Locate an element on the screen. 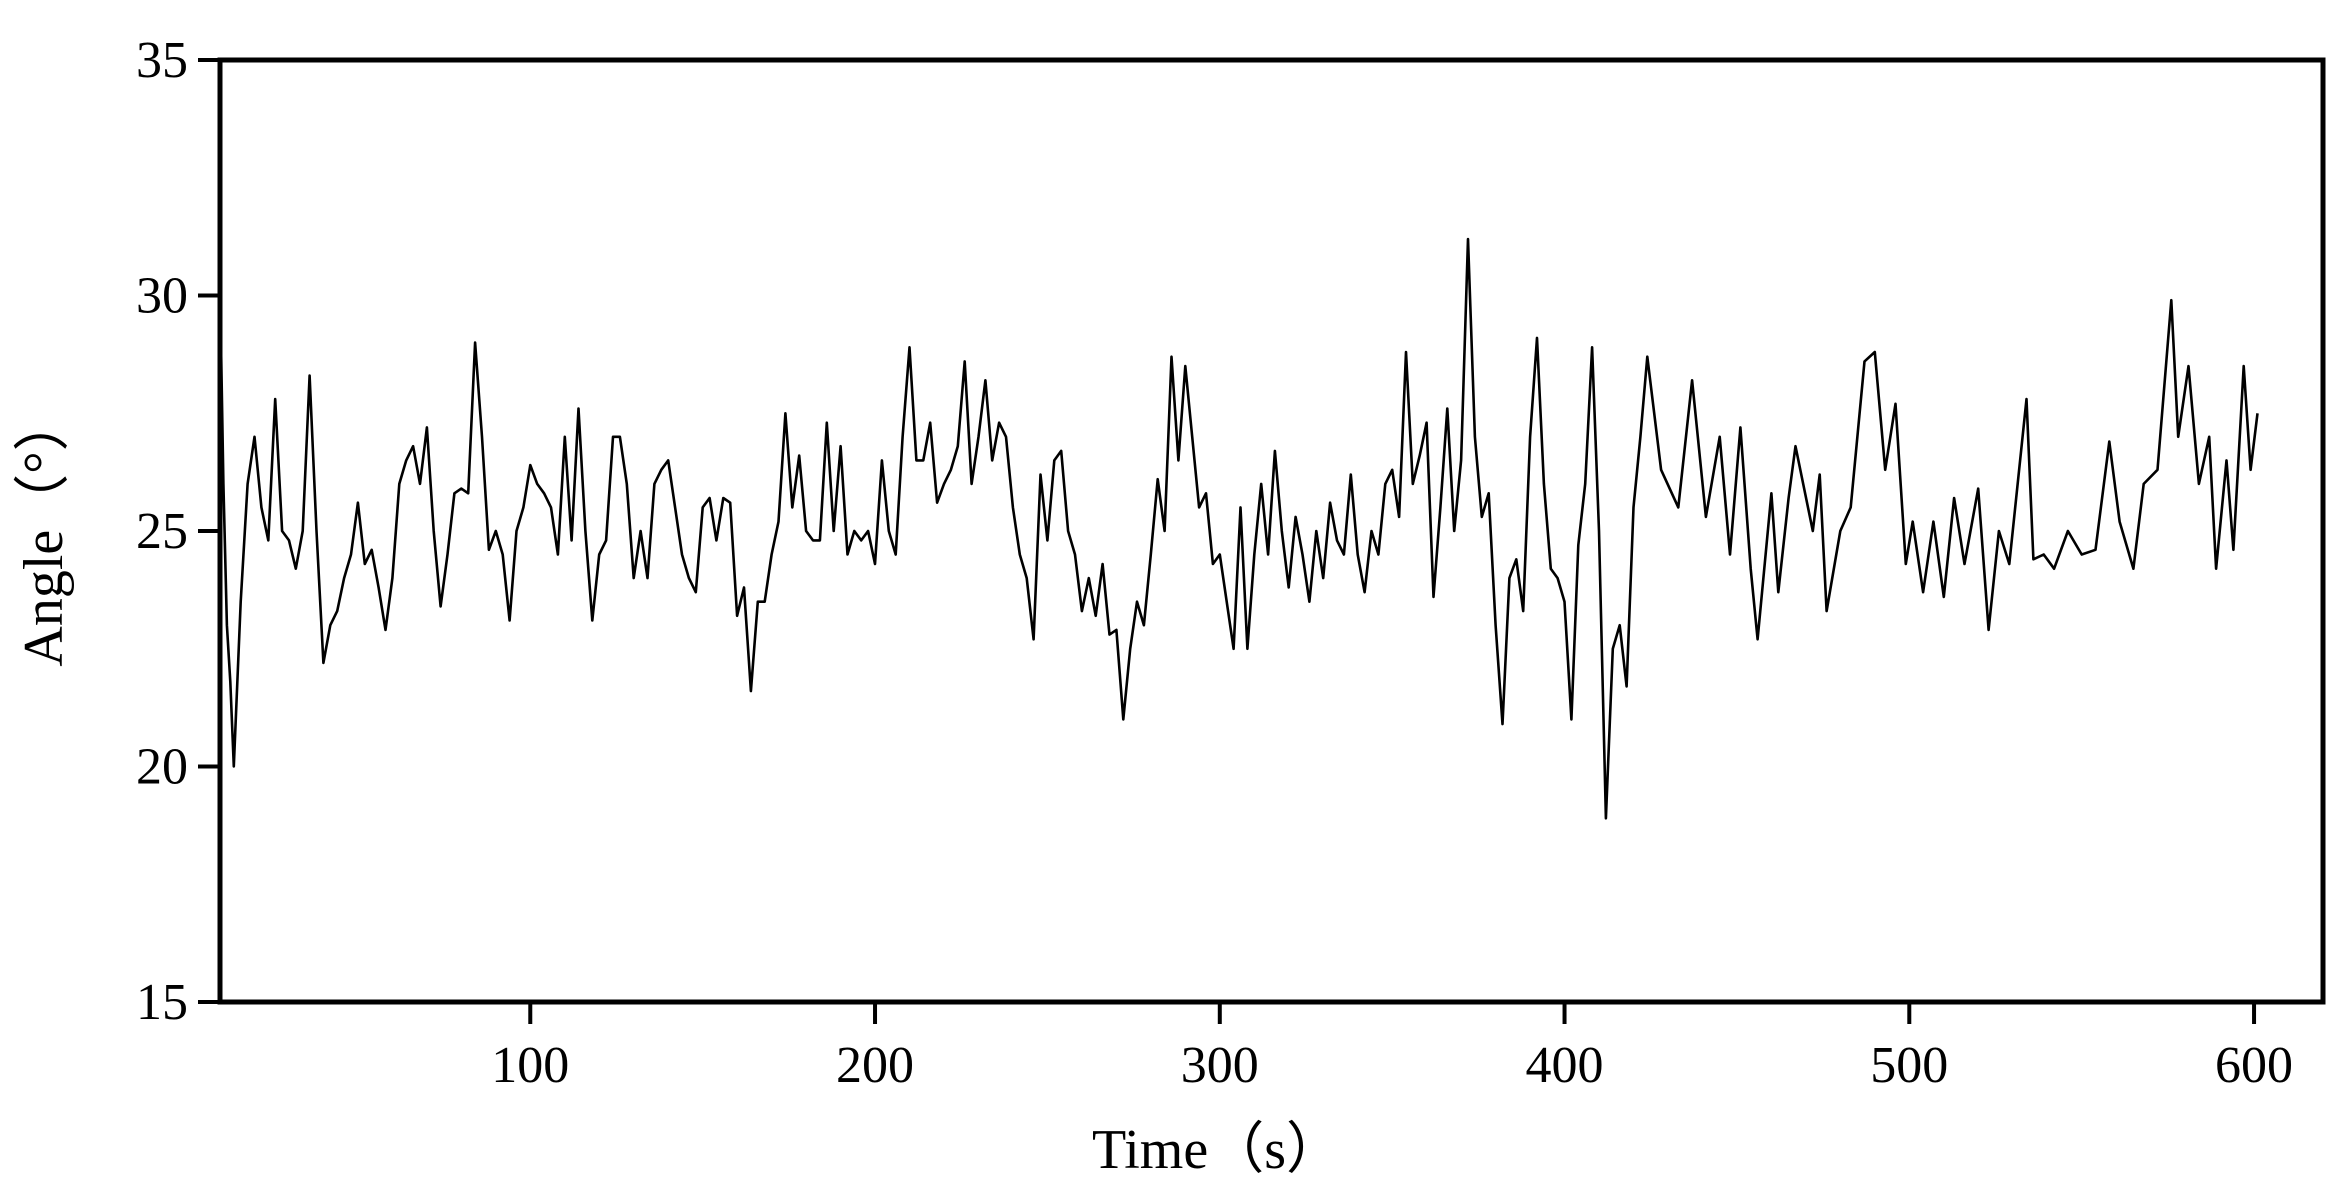  y-tick-label: 20 is located at coordinates (162, 767).